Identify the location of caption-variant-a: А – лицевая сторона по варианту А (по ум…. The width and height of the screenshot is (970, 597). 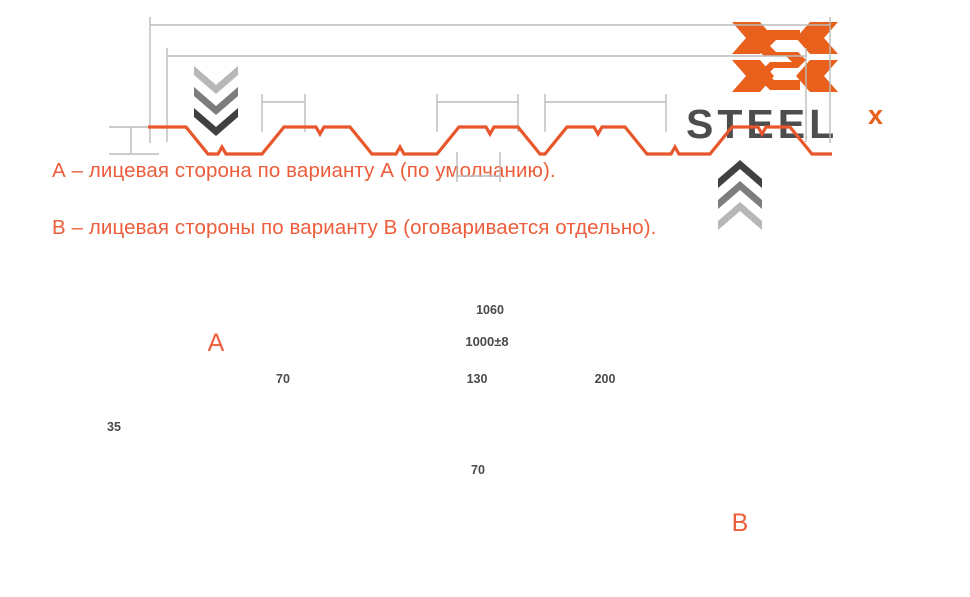
(304, 170).